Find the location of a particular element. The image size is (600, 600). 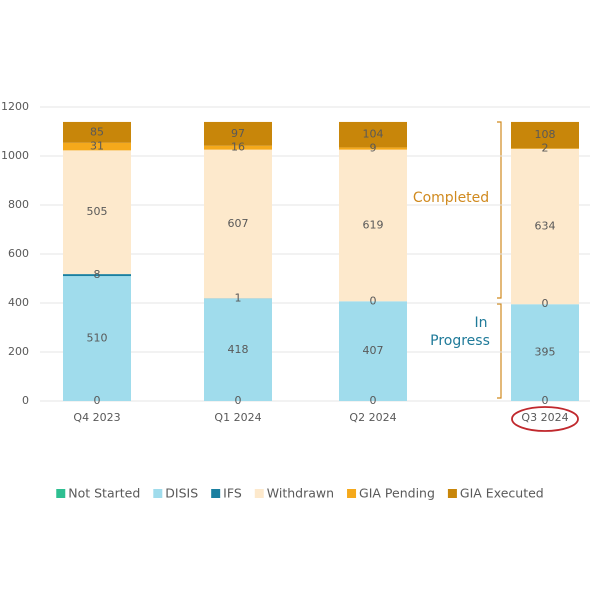

data-label: 510 is located at coordinates (97, 338).